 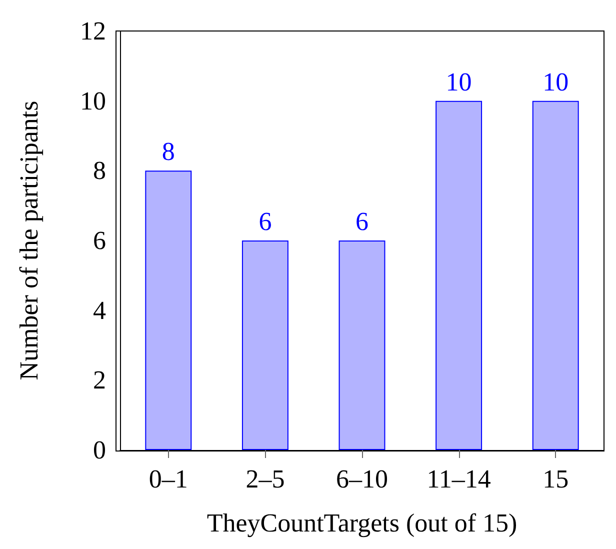 What do you see at coordinates (99, 450) in the screenshot?
I see `y-tick-label: 0` at bounding box center [99, 450].